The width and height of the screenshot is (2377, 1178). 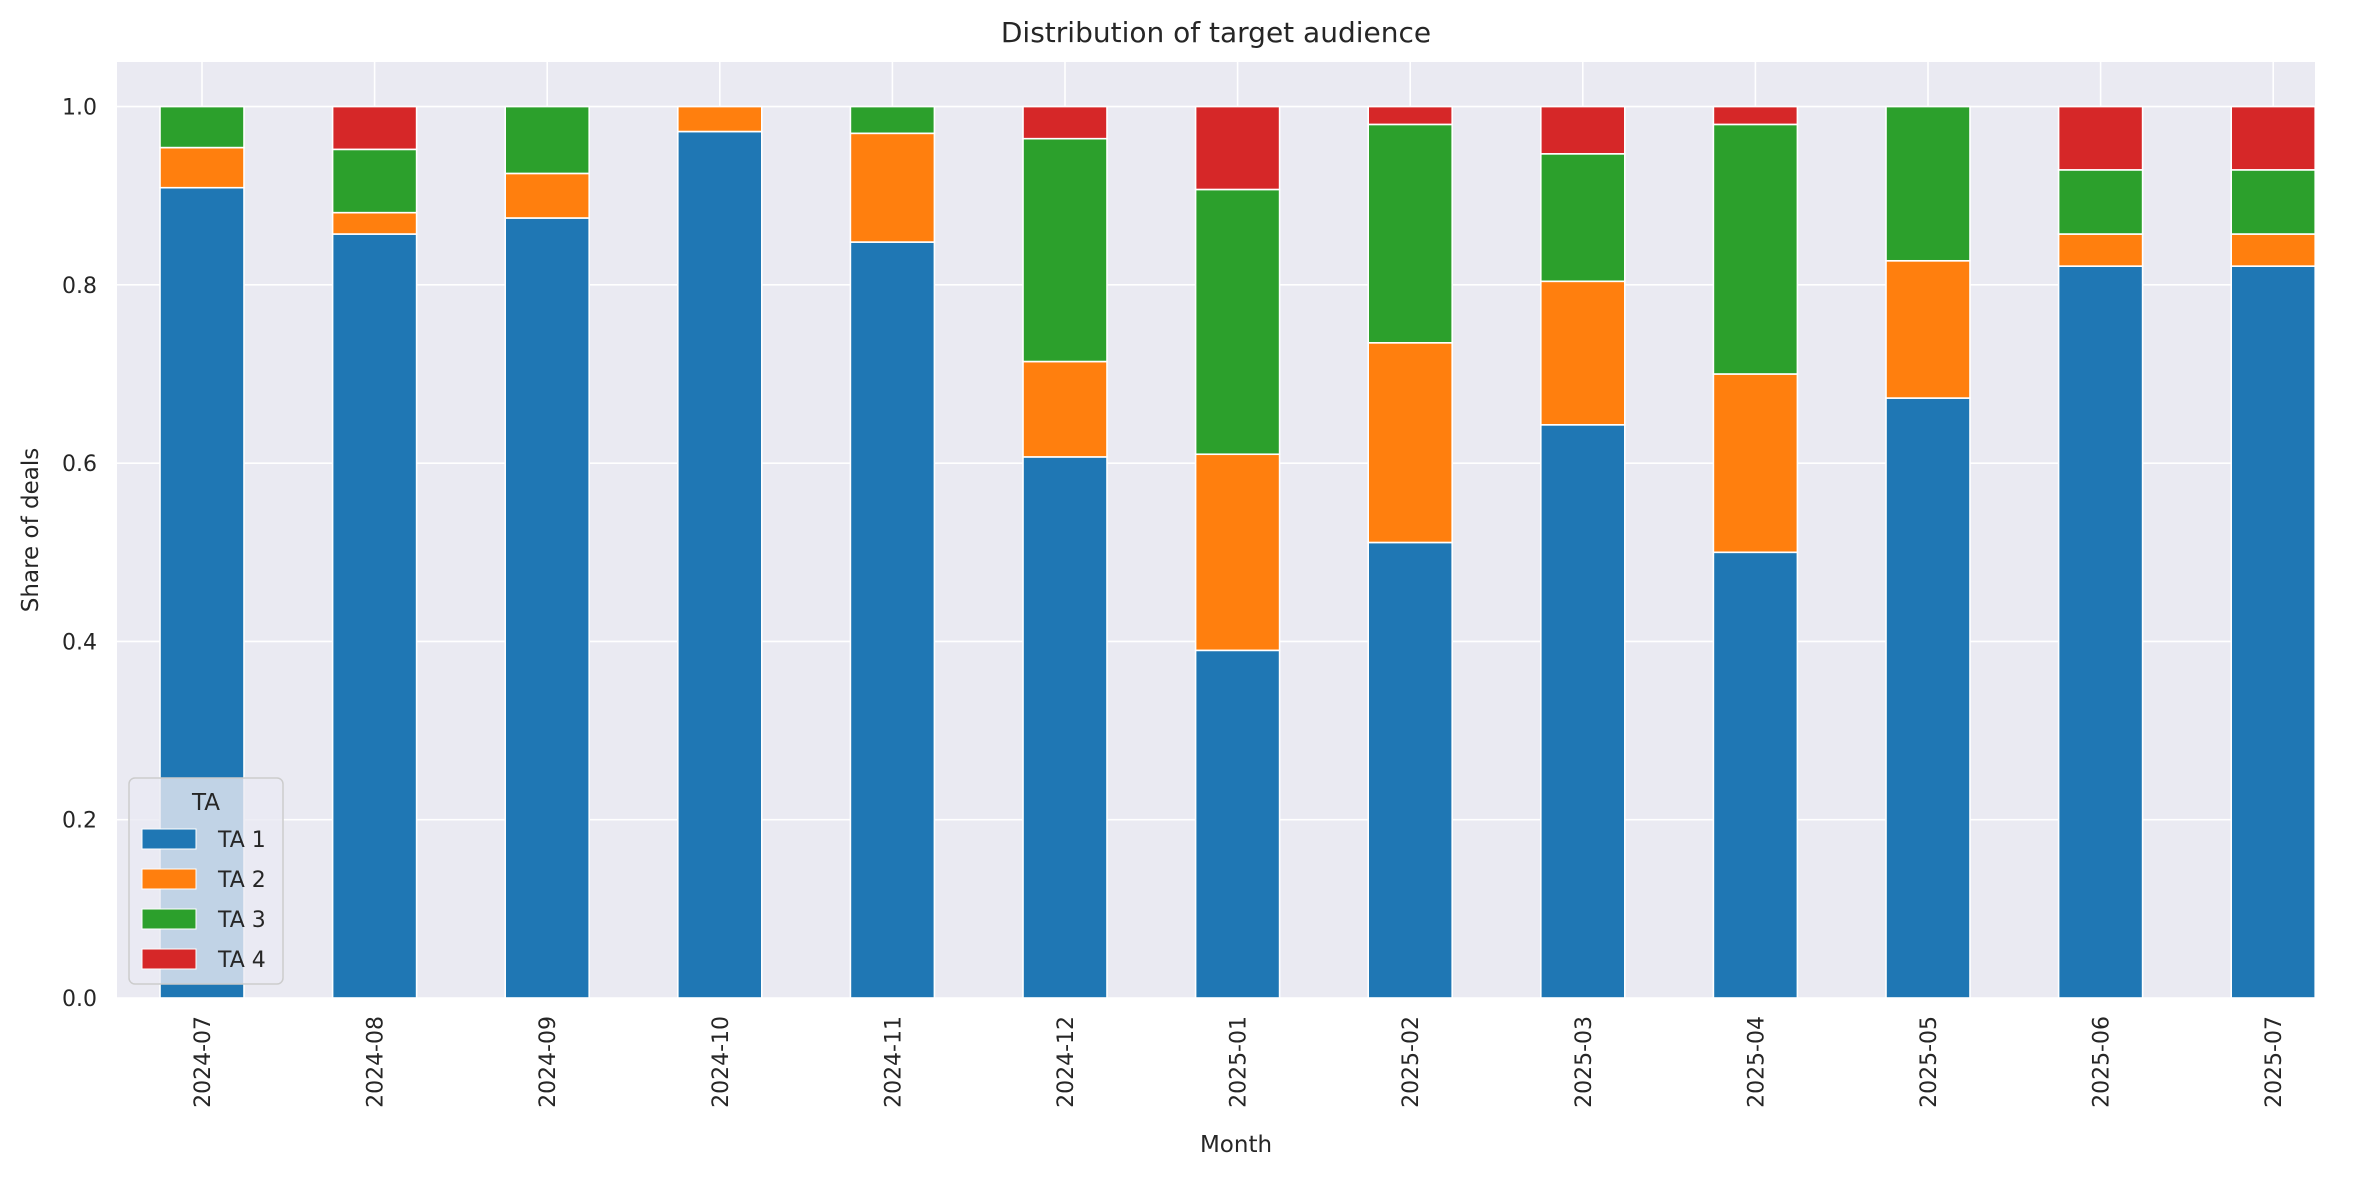 I want to click on chart-title: Distribution of target audience, so click(x=1216, y=32).